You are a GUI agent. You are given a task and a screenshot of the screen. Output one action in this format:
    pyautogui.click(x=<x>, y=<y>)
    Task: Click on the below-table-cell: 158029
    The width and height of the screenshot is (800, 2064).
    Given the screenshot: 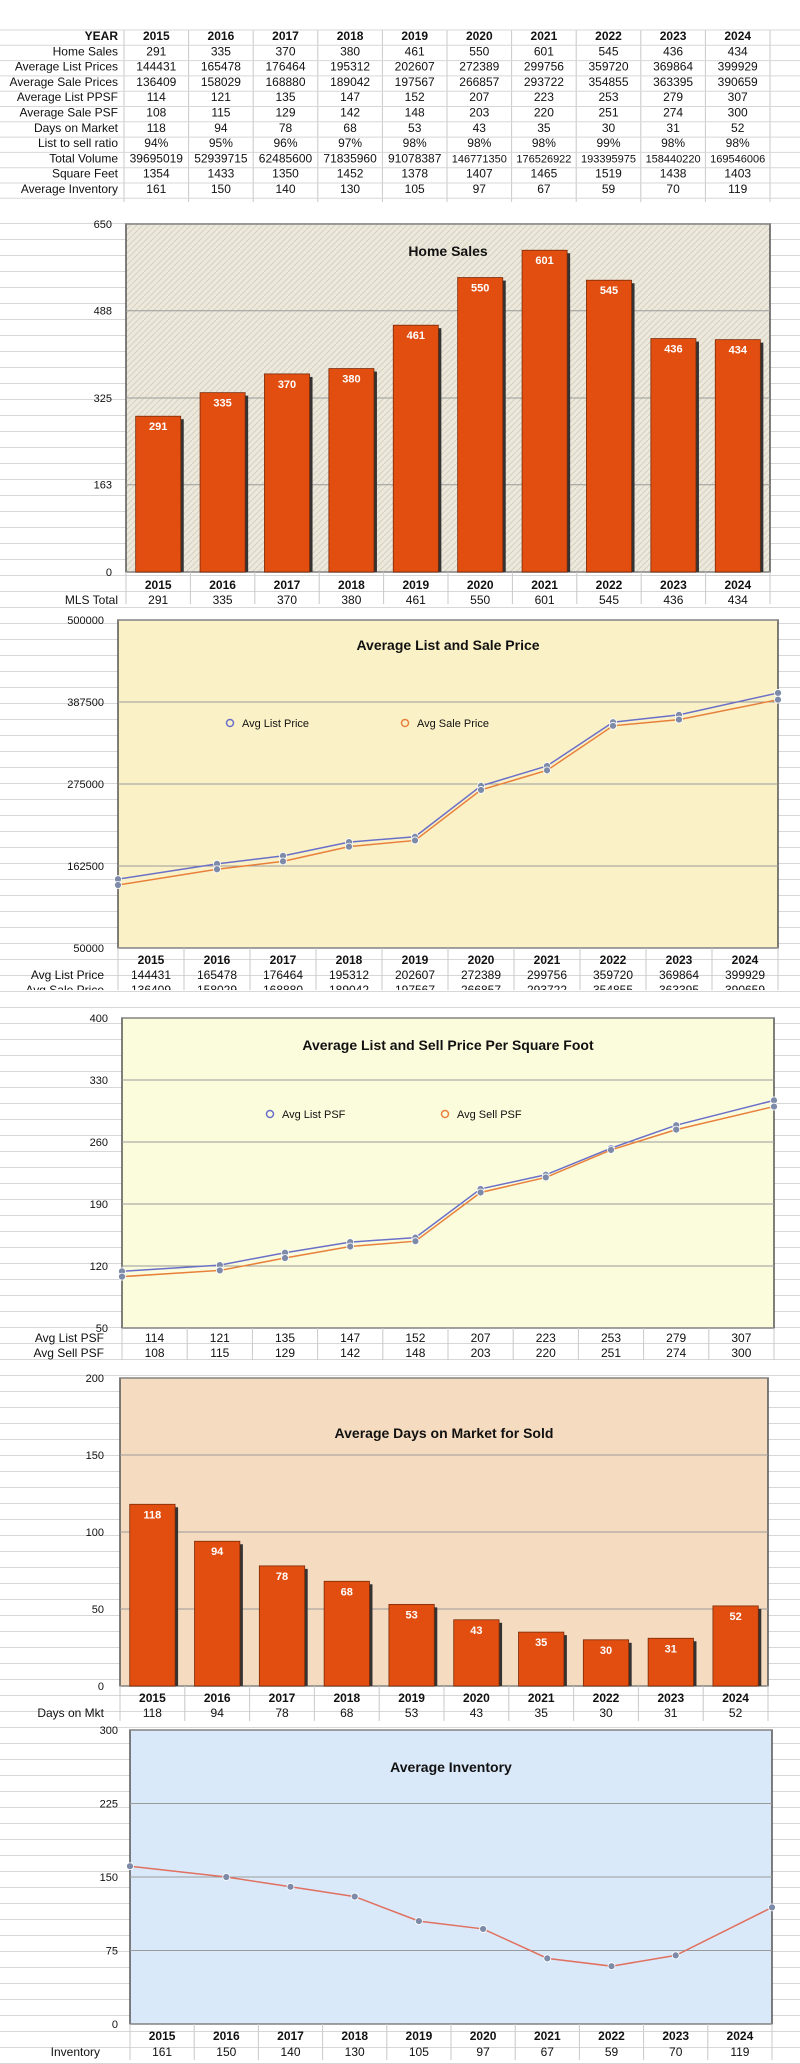 What is the action you would take?
    pyautogui.click(x=217, y=986)
    